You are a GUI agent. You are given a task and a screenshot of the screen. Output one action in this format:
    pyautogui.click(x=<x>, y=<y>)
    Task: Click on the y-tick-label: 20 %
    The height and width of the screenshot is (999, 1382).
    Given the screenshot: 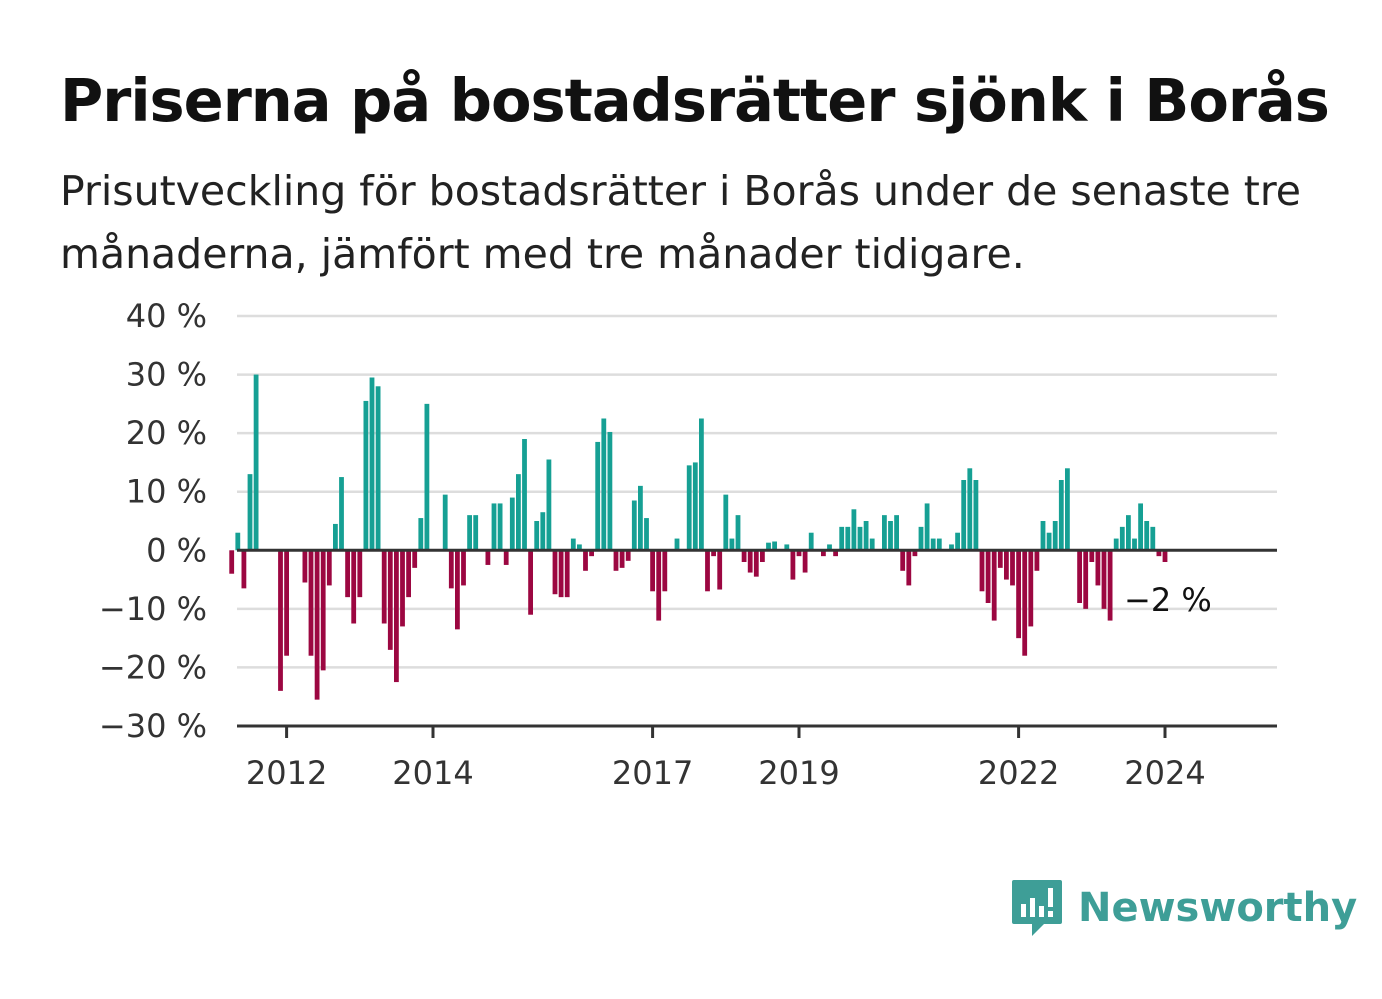 What is the action you would take?
    pyautogui.click(x=166, y=433)
    